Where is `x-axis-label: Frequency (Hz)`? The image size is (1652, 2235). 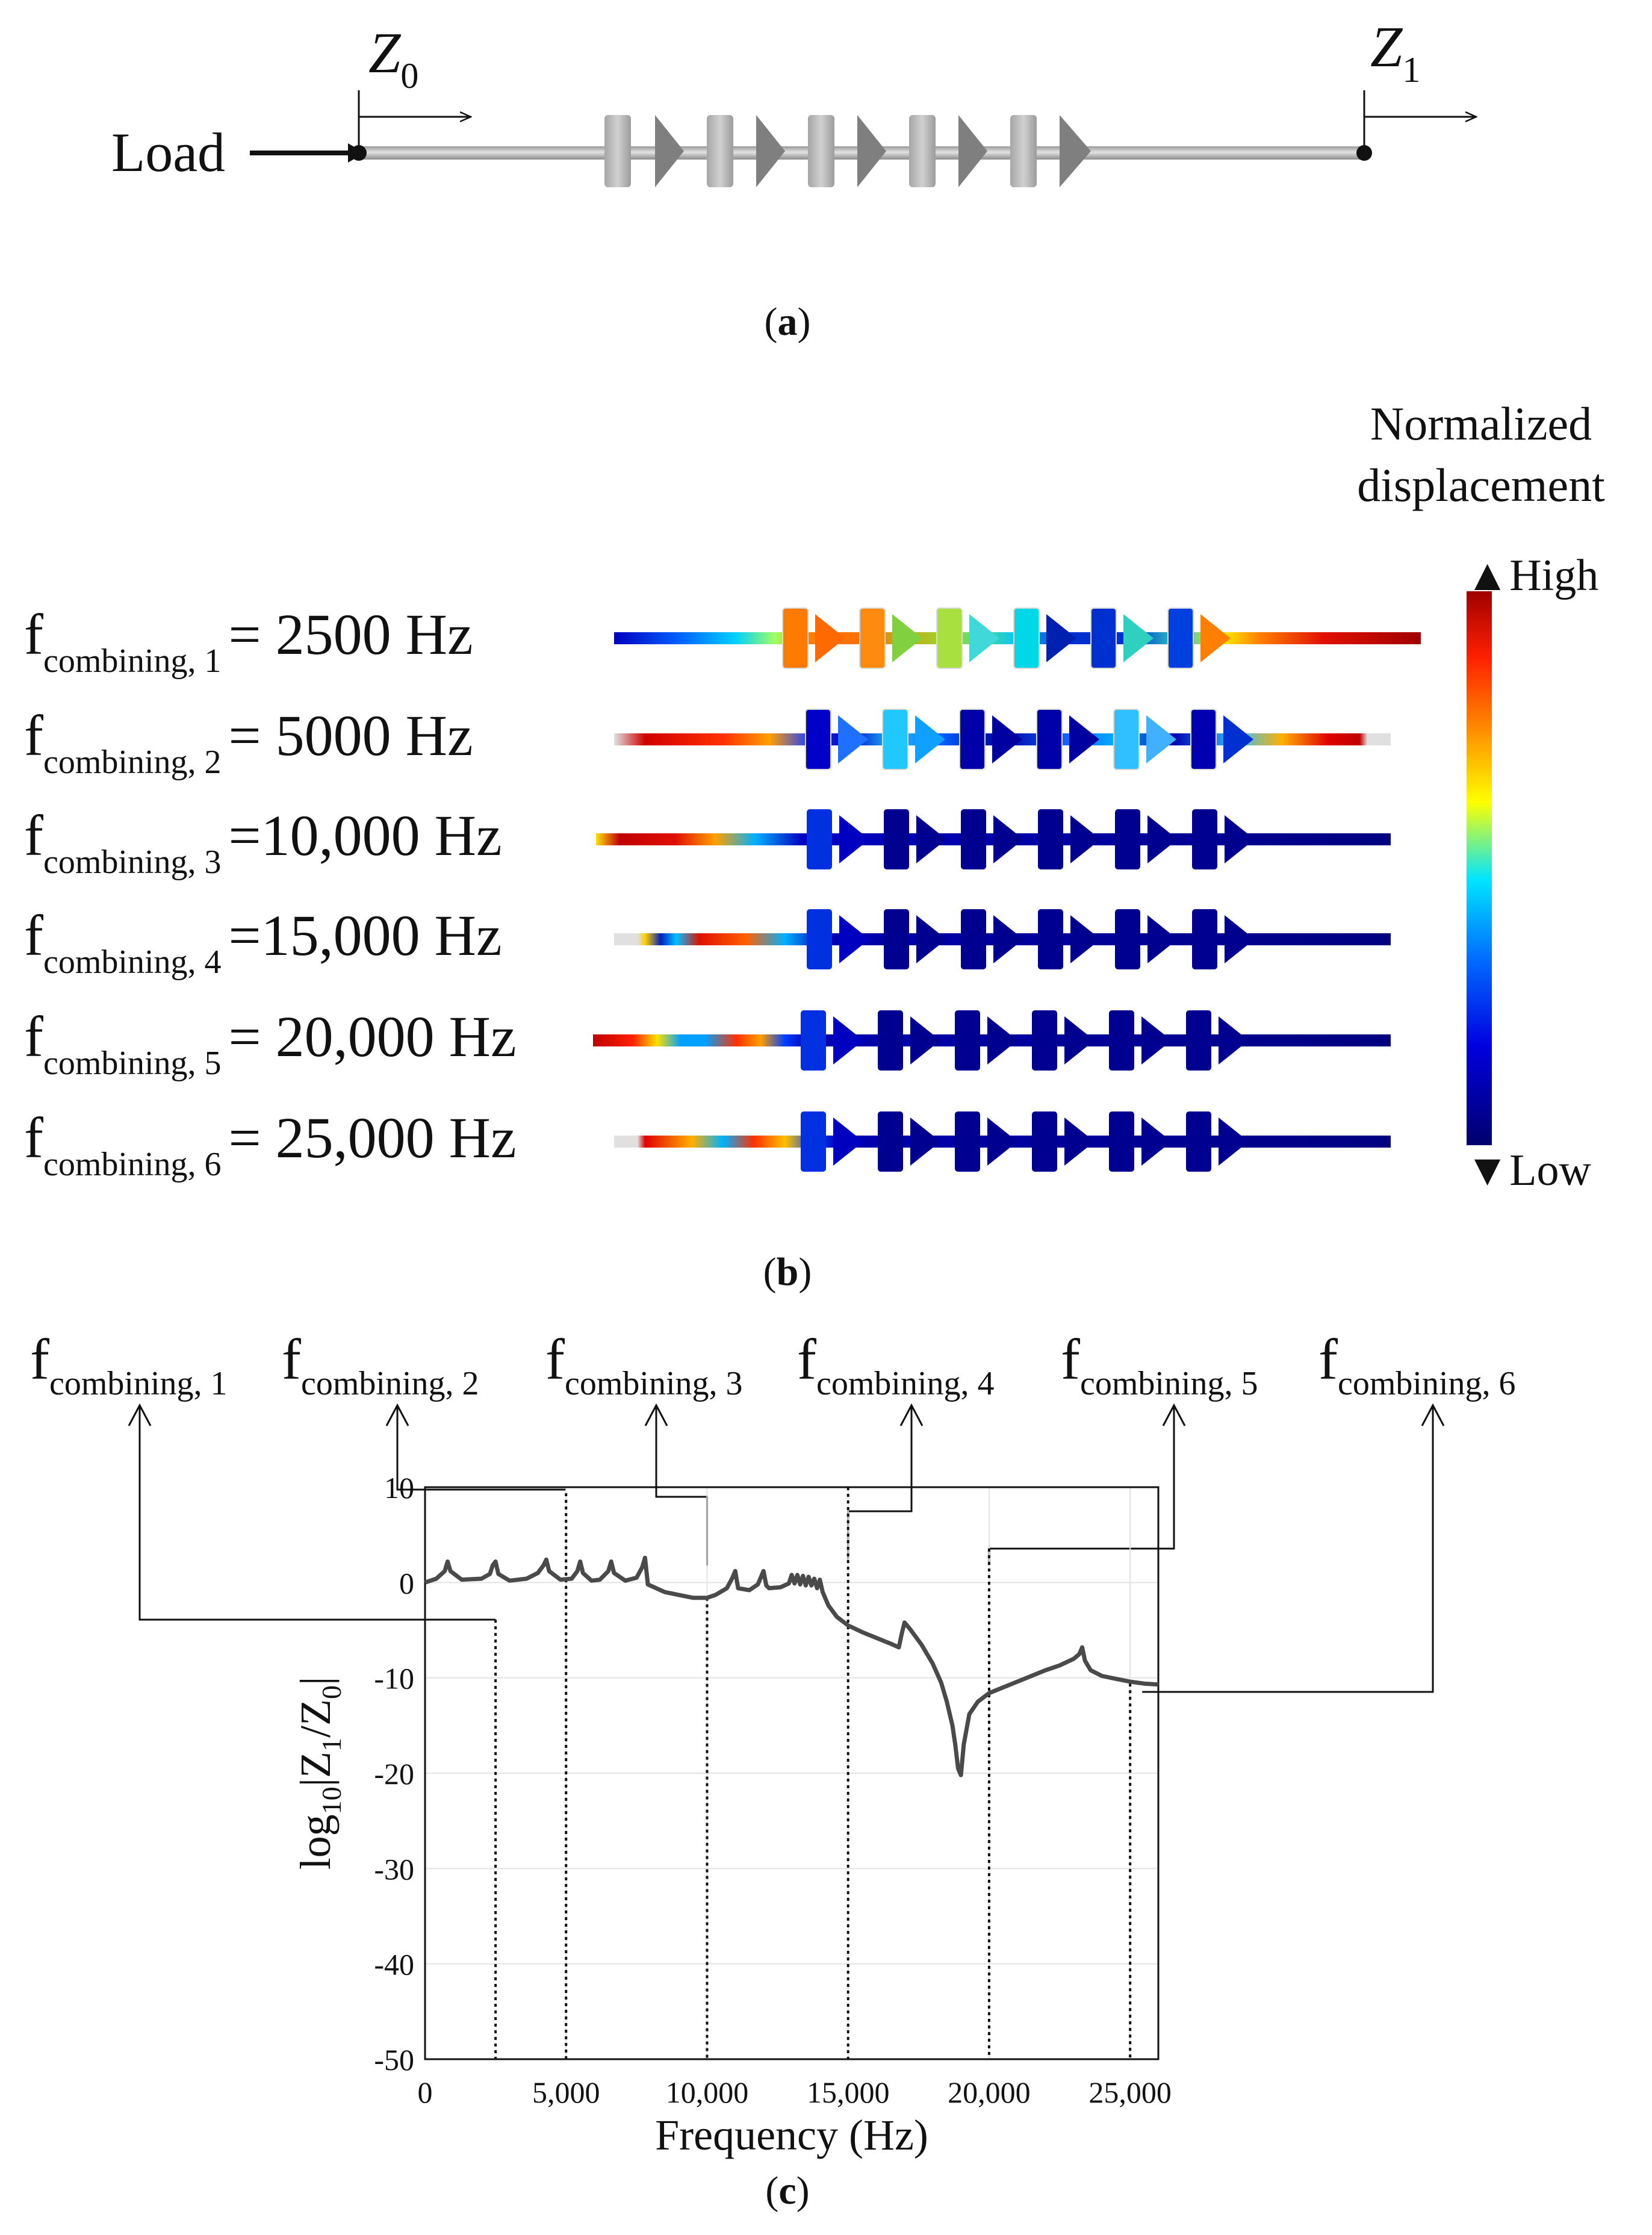
x-axis-label: Frequency (Hz) is located at coordinates (791, 2135).